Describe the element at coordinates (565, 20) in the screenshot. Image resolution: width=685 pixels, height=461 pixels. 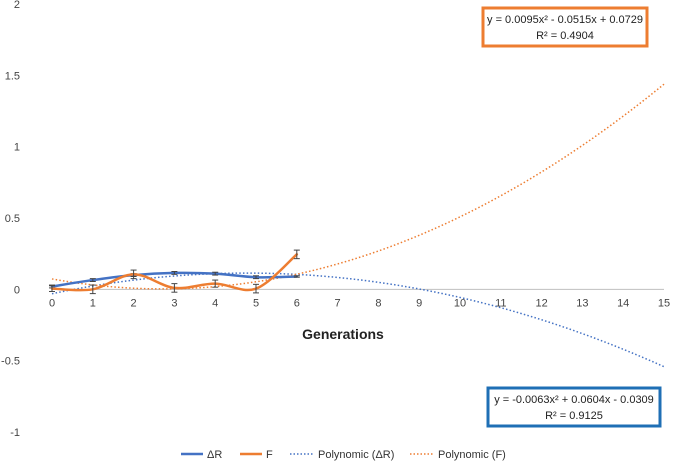
I see `equation-f: y = 0.0095x² - 0.0515x + 0.0729` at that location.